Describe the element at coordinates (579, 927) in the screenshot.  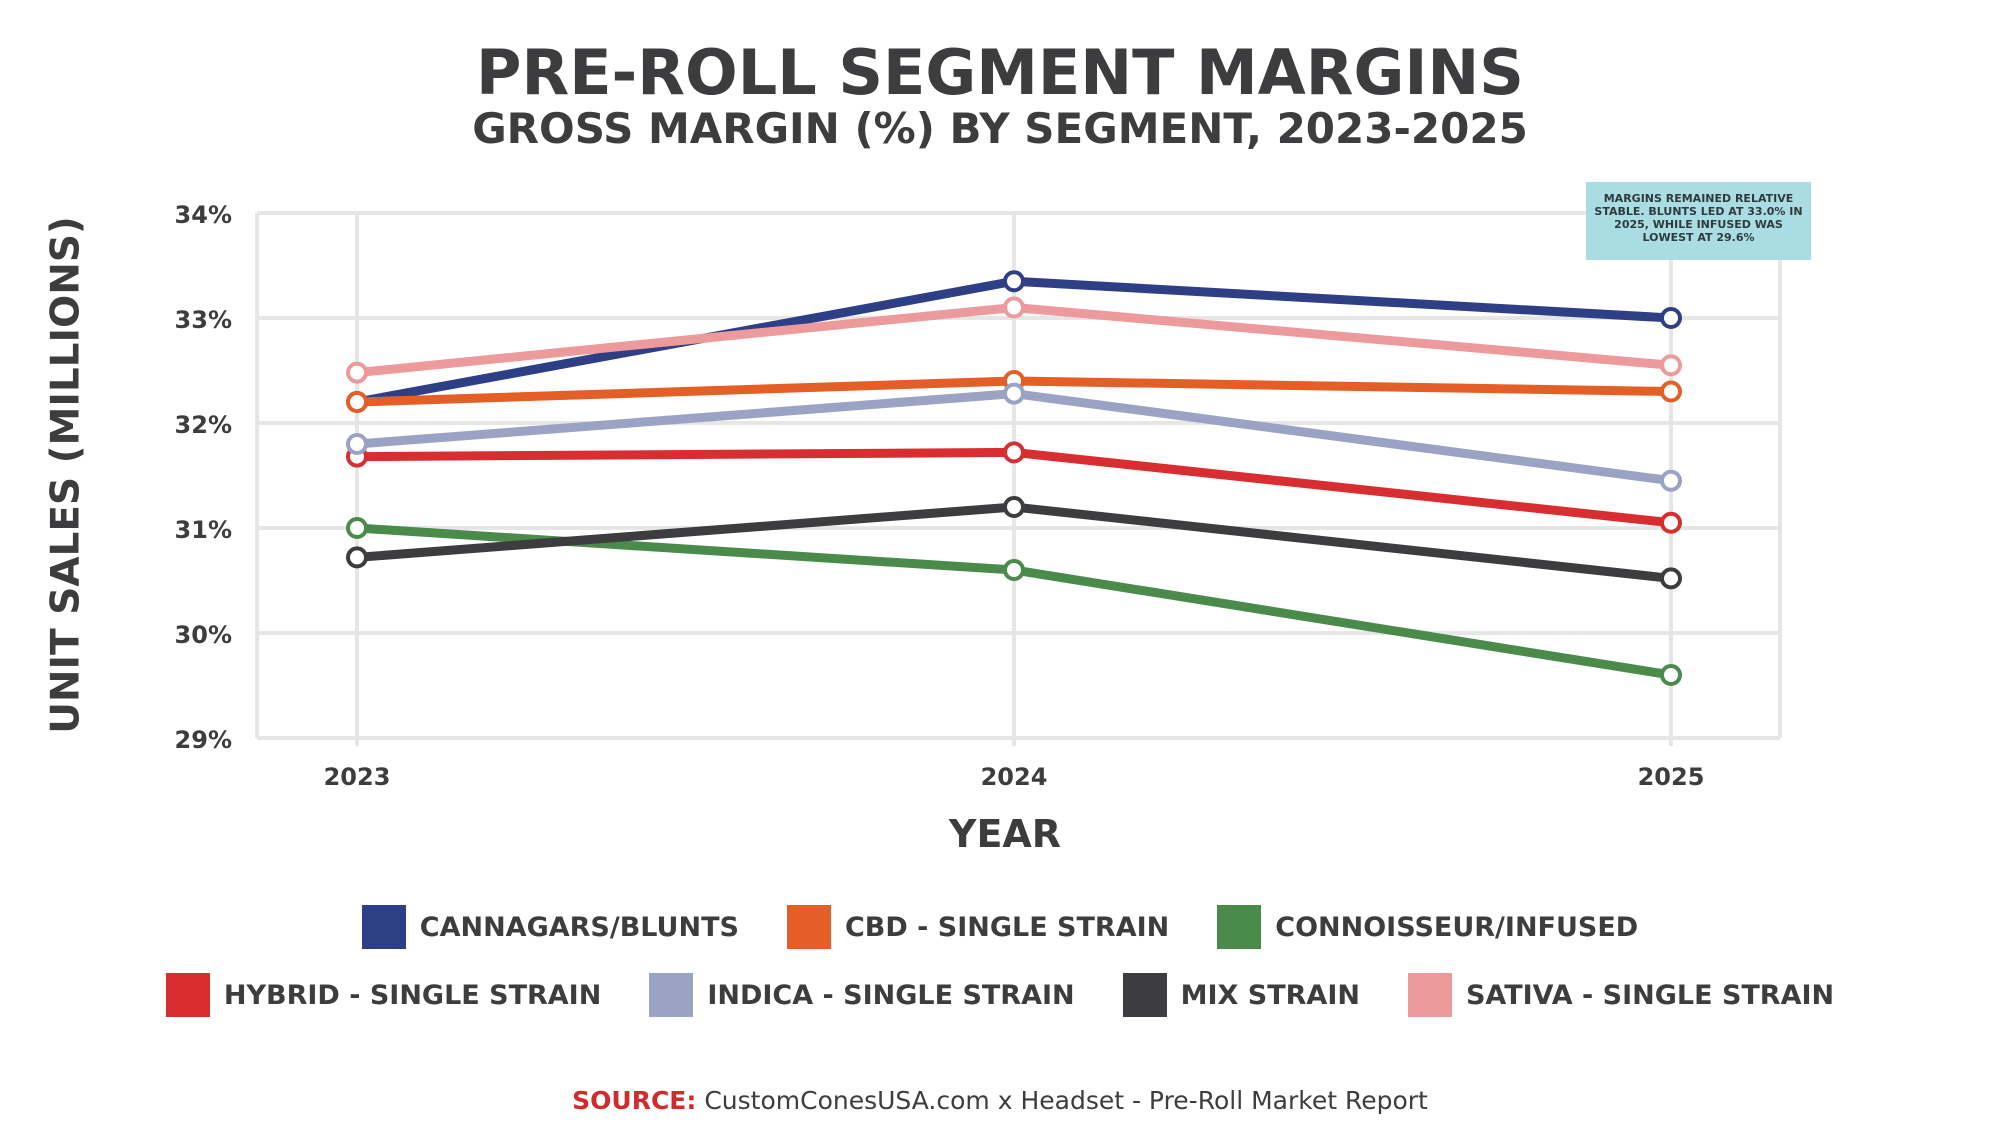
I see `legend-label: CANNAGARS/BLUNTS` at that location.